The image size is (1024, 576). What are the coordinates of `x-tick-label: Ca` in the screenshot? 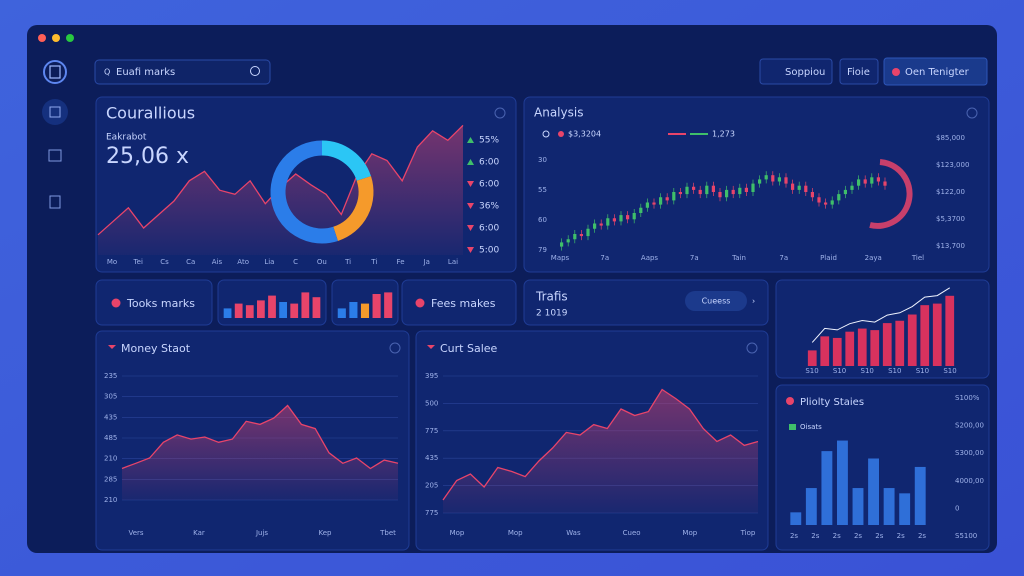 It's located at (190, 262).